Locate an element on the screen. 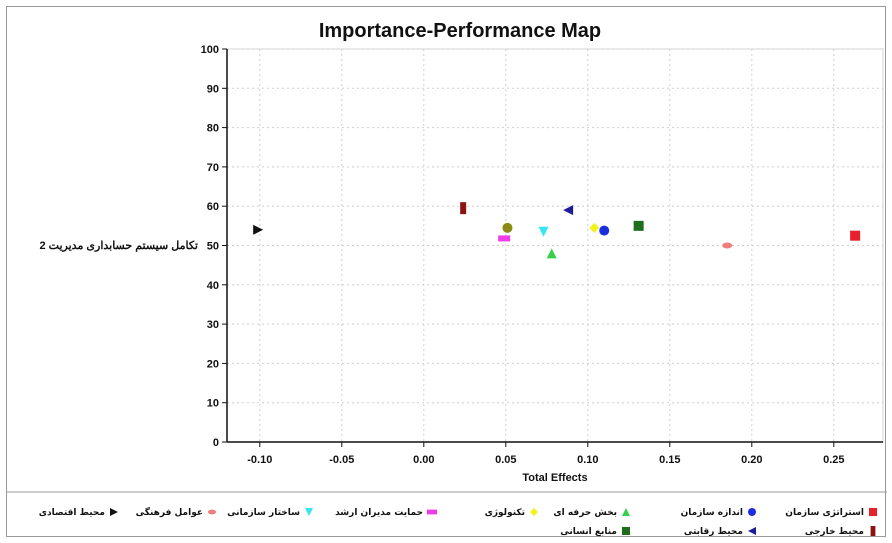  x-tick-label: 0.25 is located at coordinates (833, 460).